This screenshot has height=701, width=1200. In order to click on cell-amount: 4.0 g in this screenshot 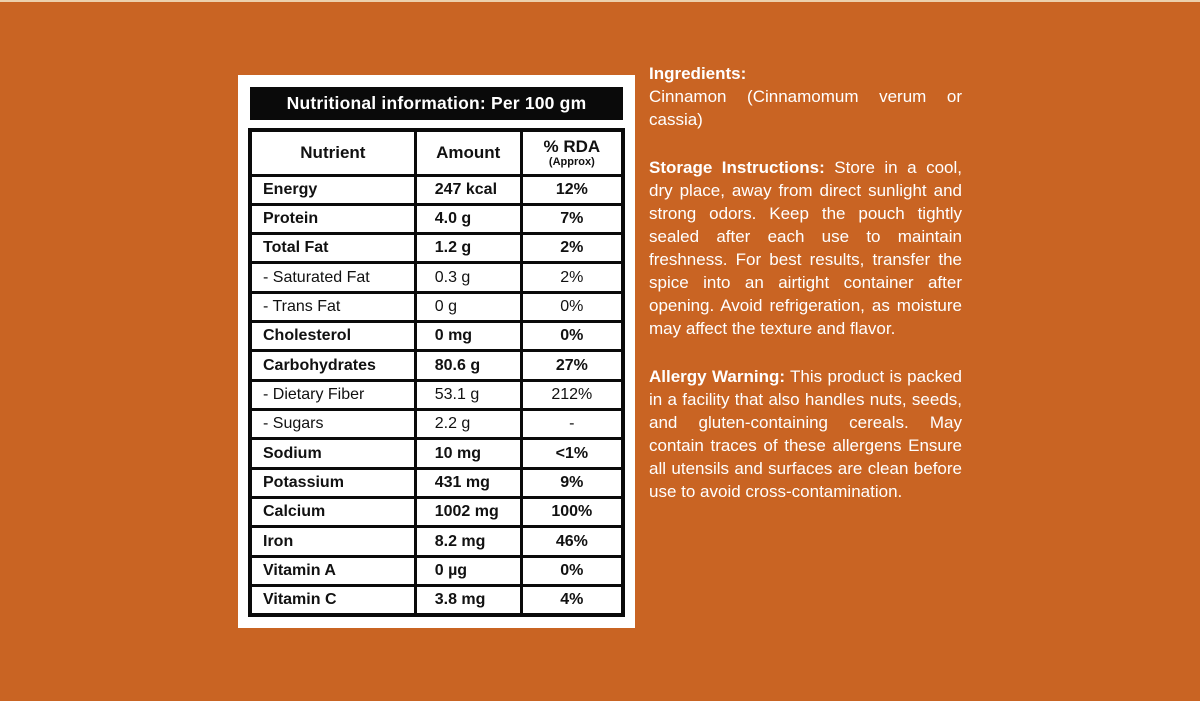, I will do `click(468, 219)`.